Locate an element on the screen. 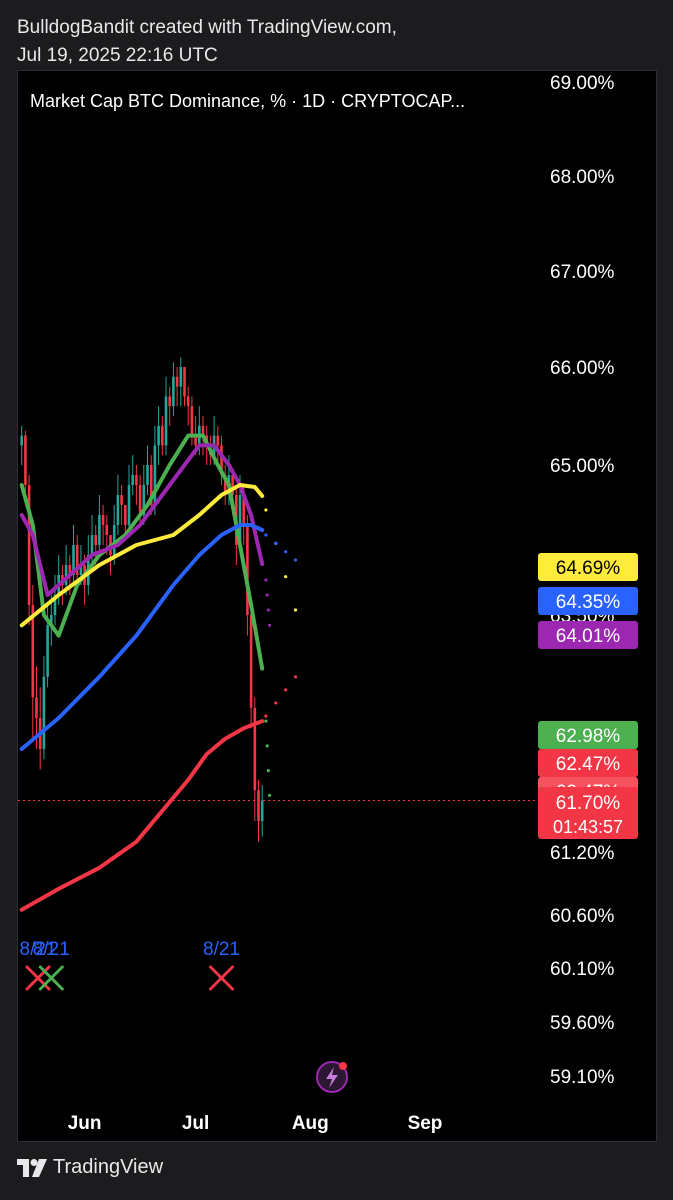  x-tick-label-2: Aug is located at coordinates (310, 1123).